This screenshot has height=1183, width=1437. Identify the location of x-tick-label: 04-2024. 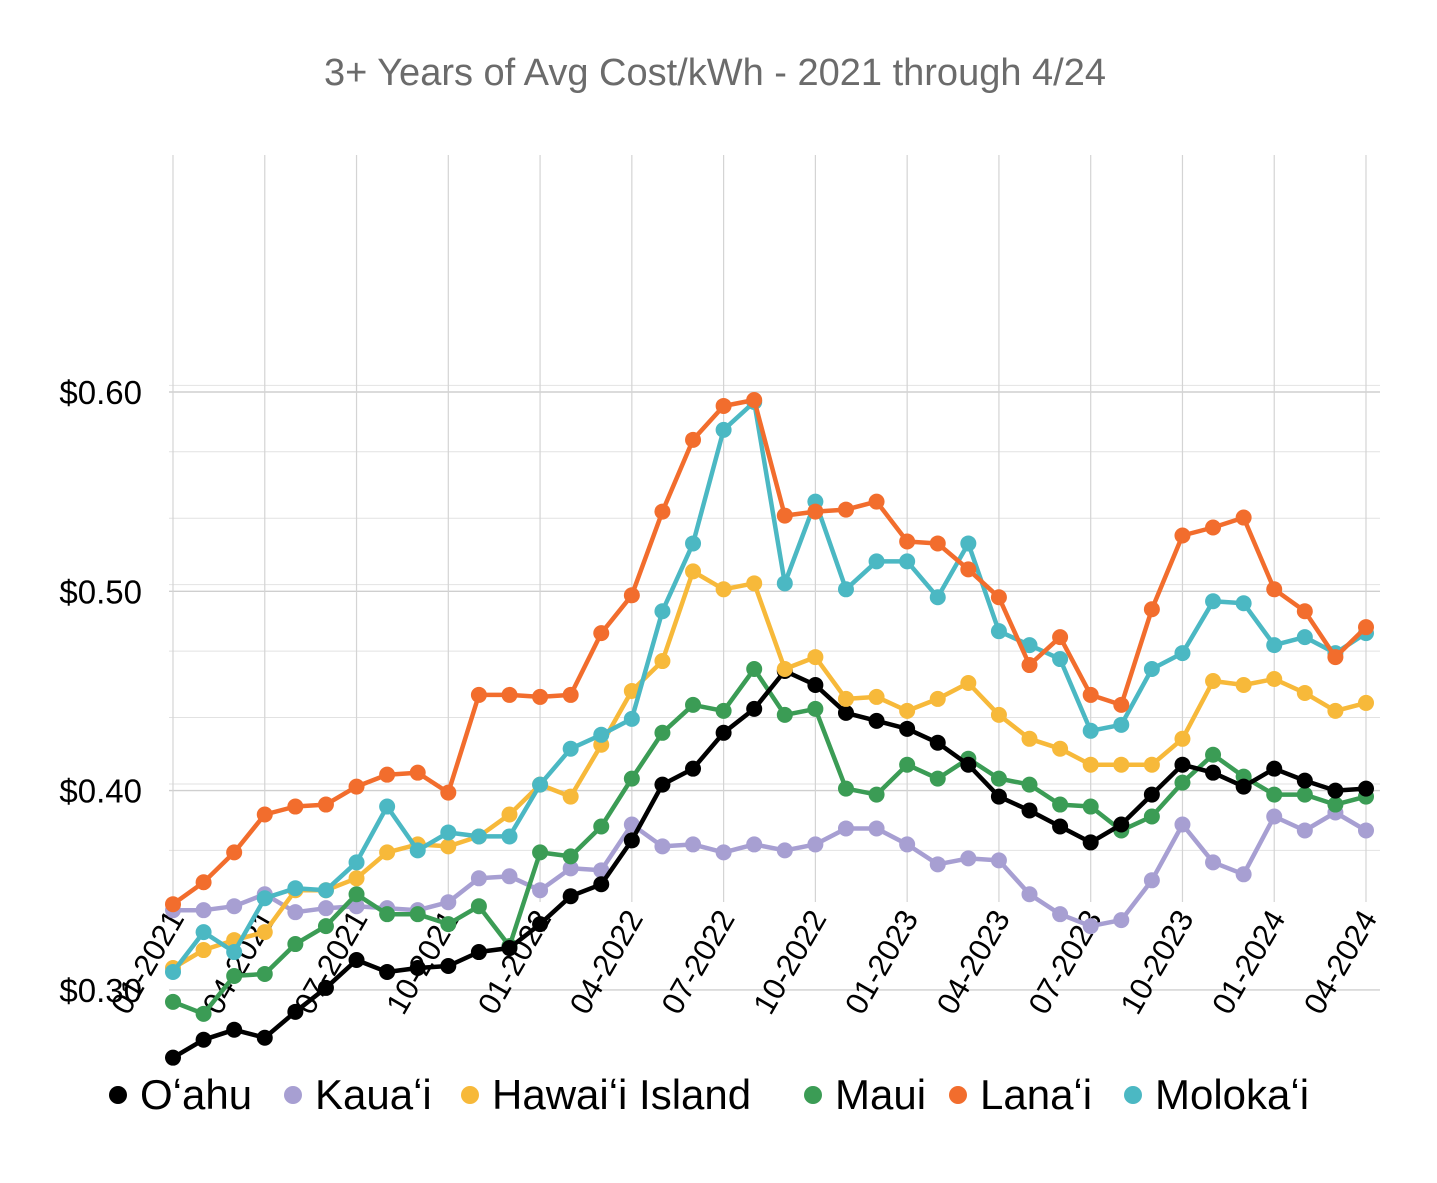
(1340, 962).